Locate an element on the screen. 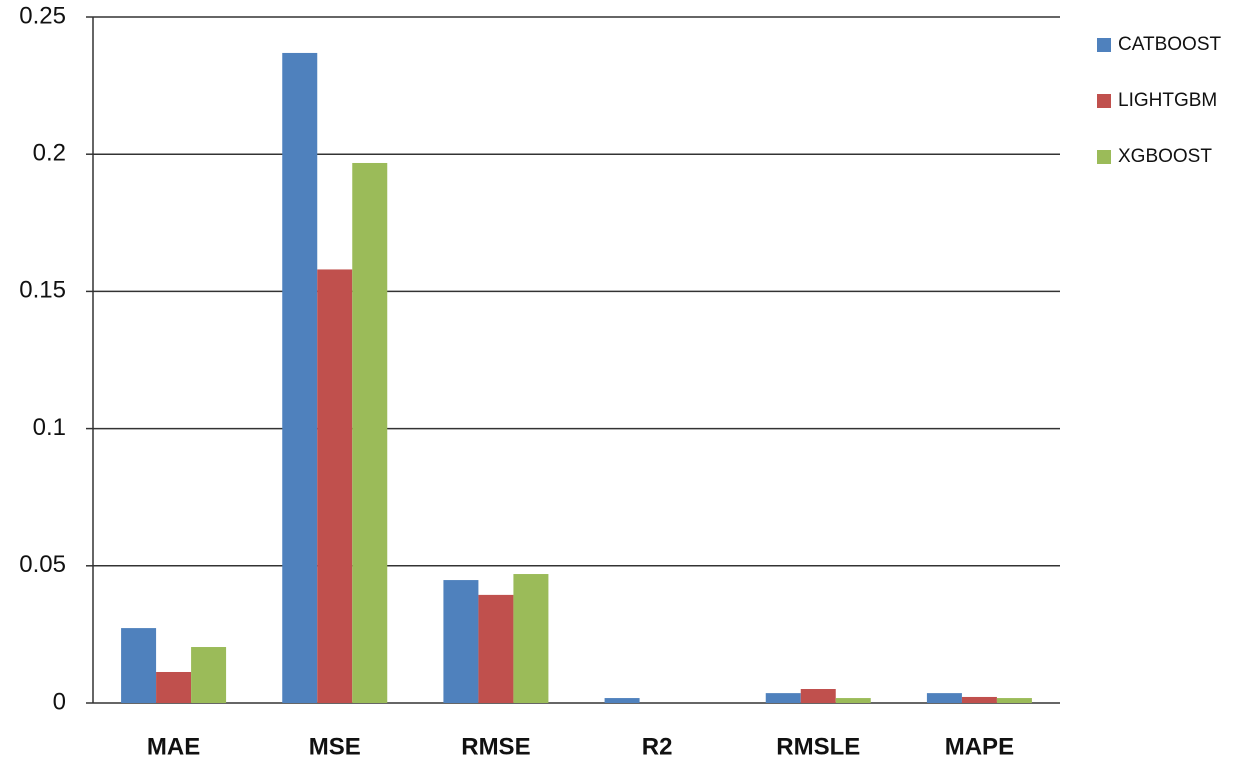  x-tick-label: RMSLE is located at coordinates (818, 746).